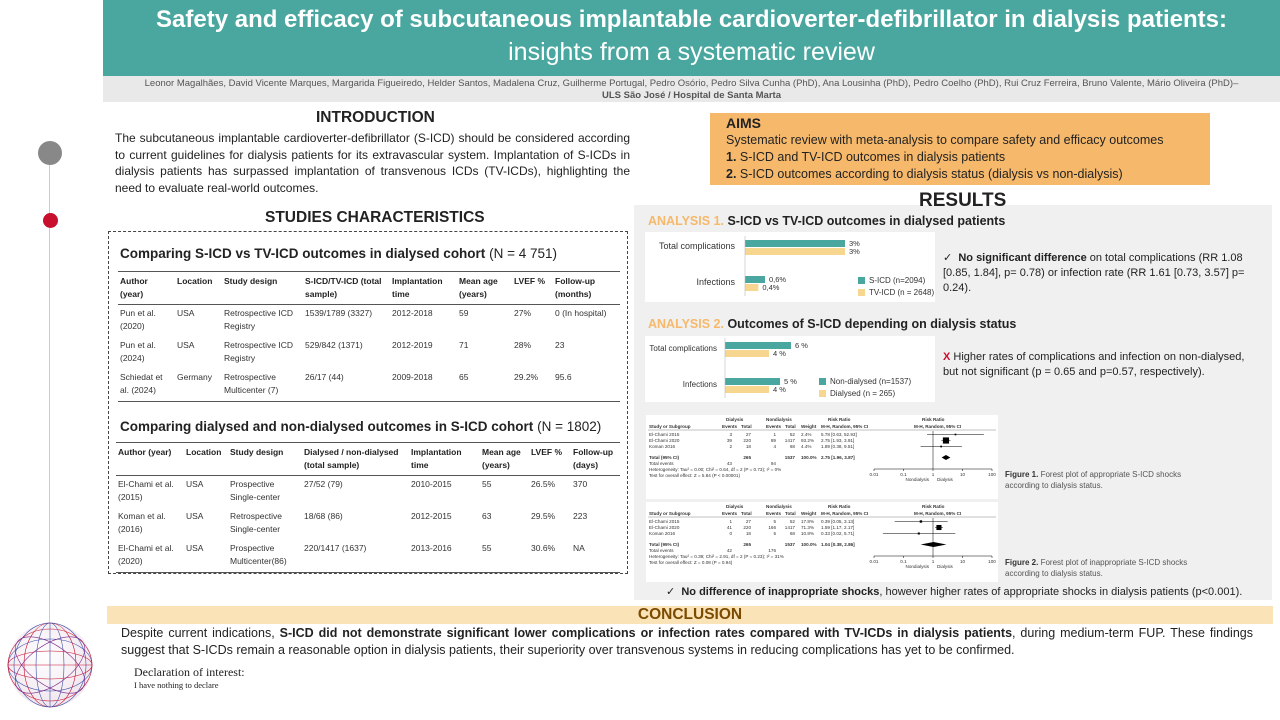 The image size is (1280, 720). What do you see at coordinates (747, 527) in the screenshot?
I see `forest-cell: 220` at bounding box center [747, 527].